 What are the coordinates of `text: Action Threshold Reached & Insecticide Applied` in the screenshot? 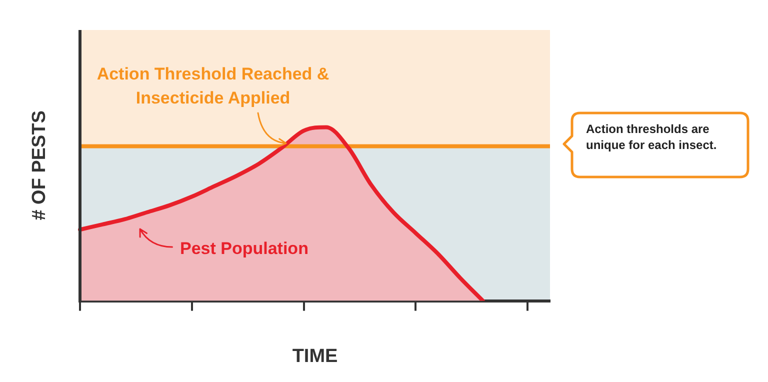 It's located at (213, 86).